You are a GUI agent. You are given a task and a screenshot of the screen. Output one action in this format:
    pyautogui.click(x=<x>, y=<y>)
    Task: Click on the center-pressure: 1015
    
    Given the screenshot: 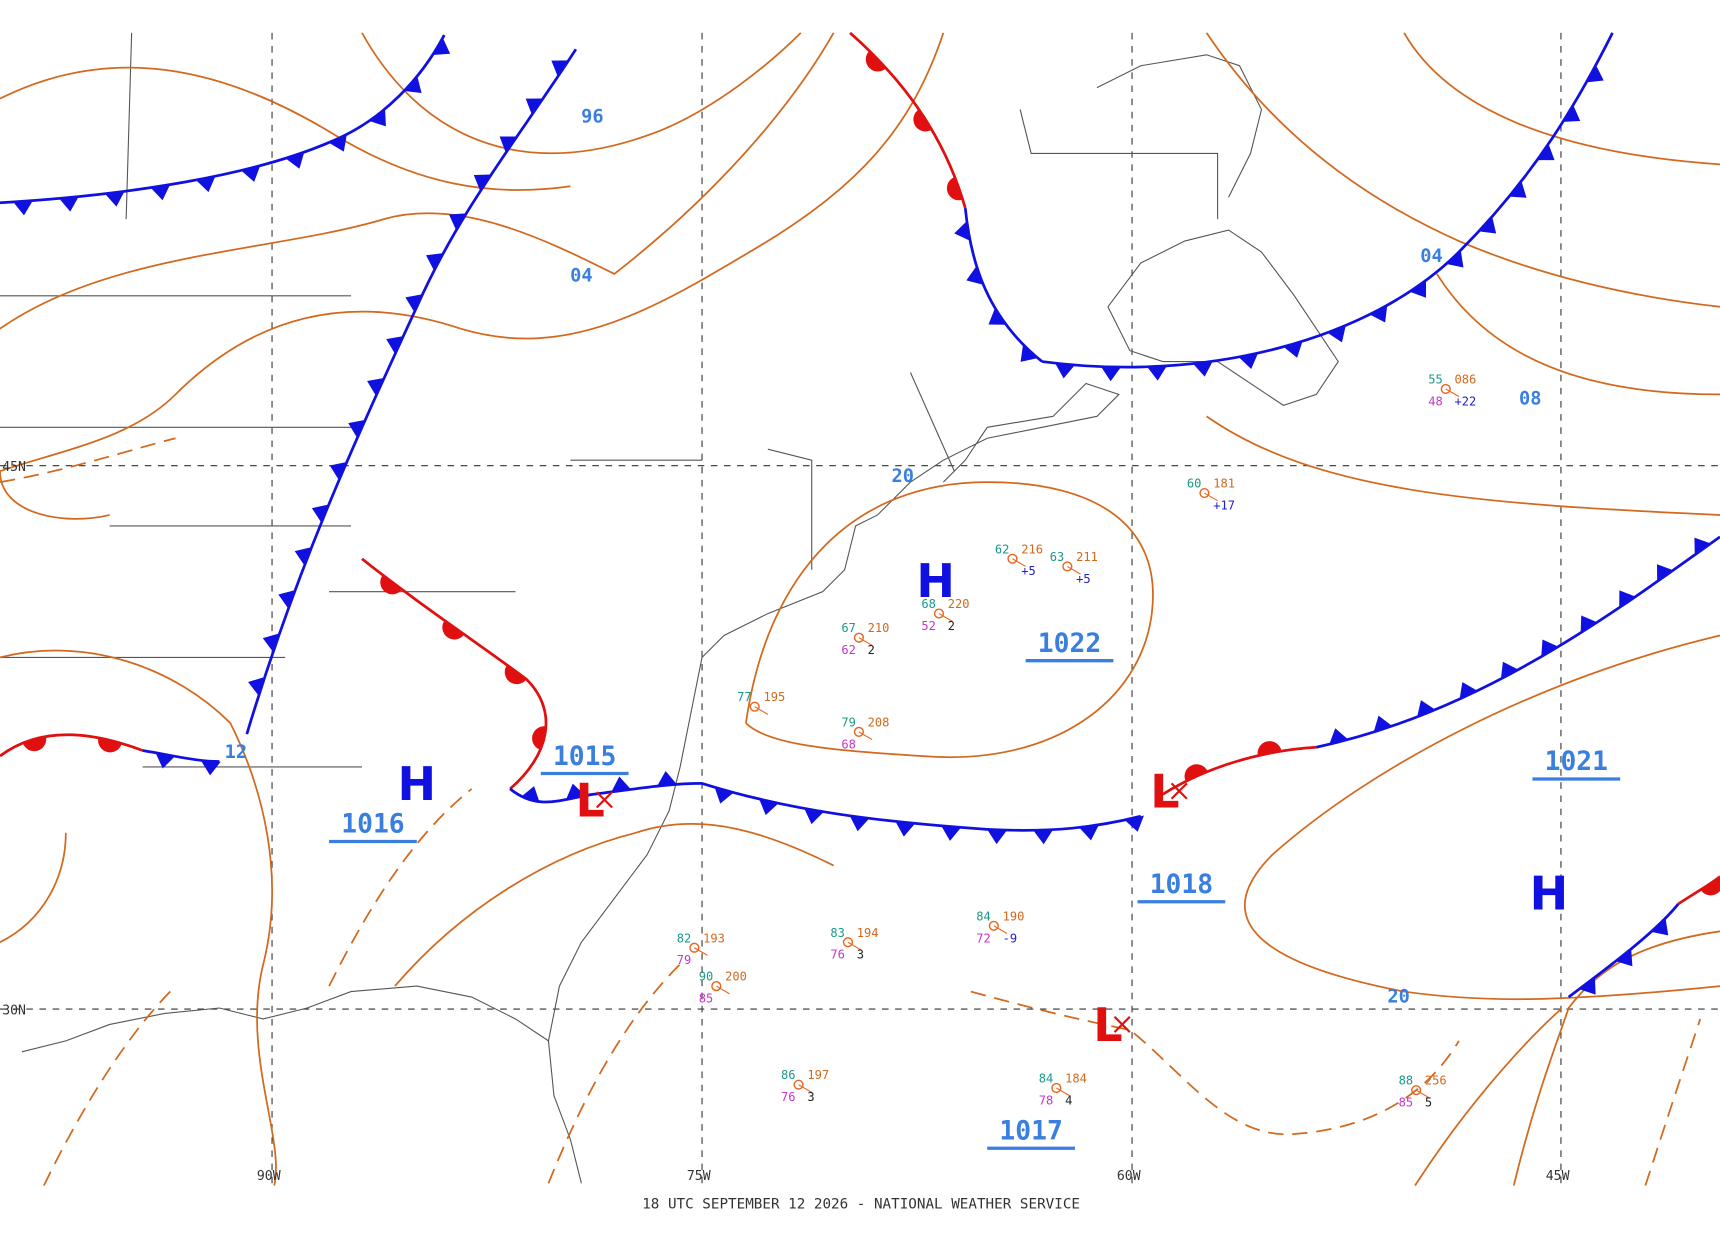 What is the action you would take?
    pyautogui.click(x=584, y=757)
    